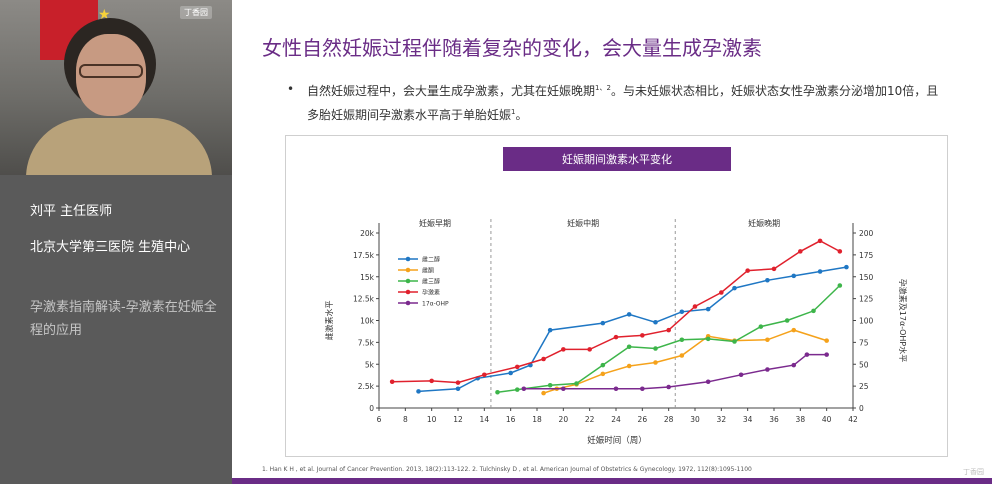 The width and height of the screenshot is (992, 484). What do you see at coordinates (435, 223) in the screenshot?
I see `phase-label: 妊娠早期` at bounding box center [435, 223].